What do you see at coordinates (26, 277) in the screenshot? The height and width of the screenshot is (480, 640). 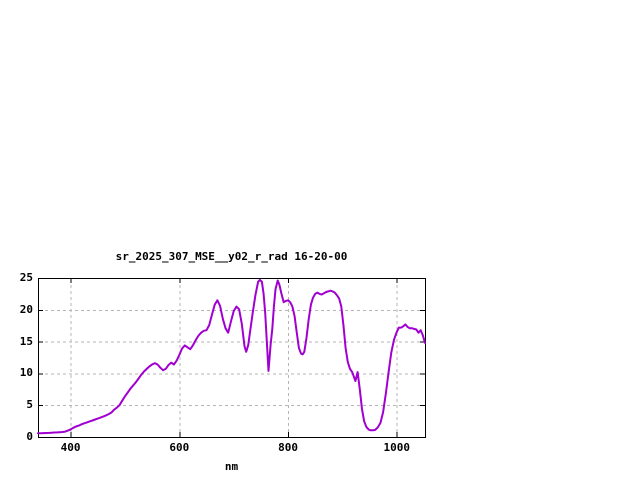 I see `y-tick-label: 25` at bounding box center [26, 277].